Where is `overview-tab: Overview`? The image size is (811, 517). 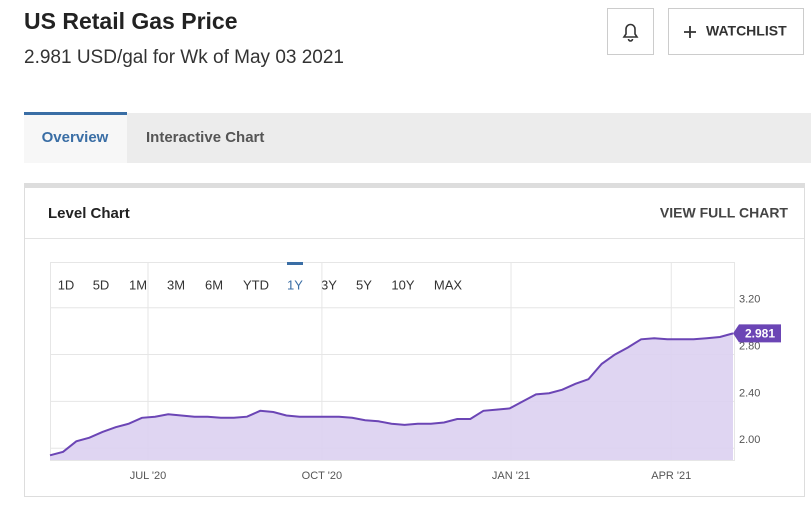 overview-tab: Overview is located at coordinates (75, 137).